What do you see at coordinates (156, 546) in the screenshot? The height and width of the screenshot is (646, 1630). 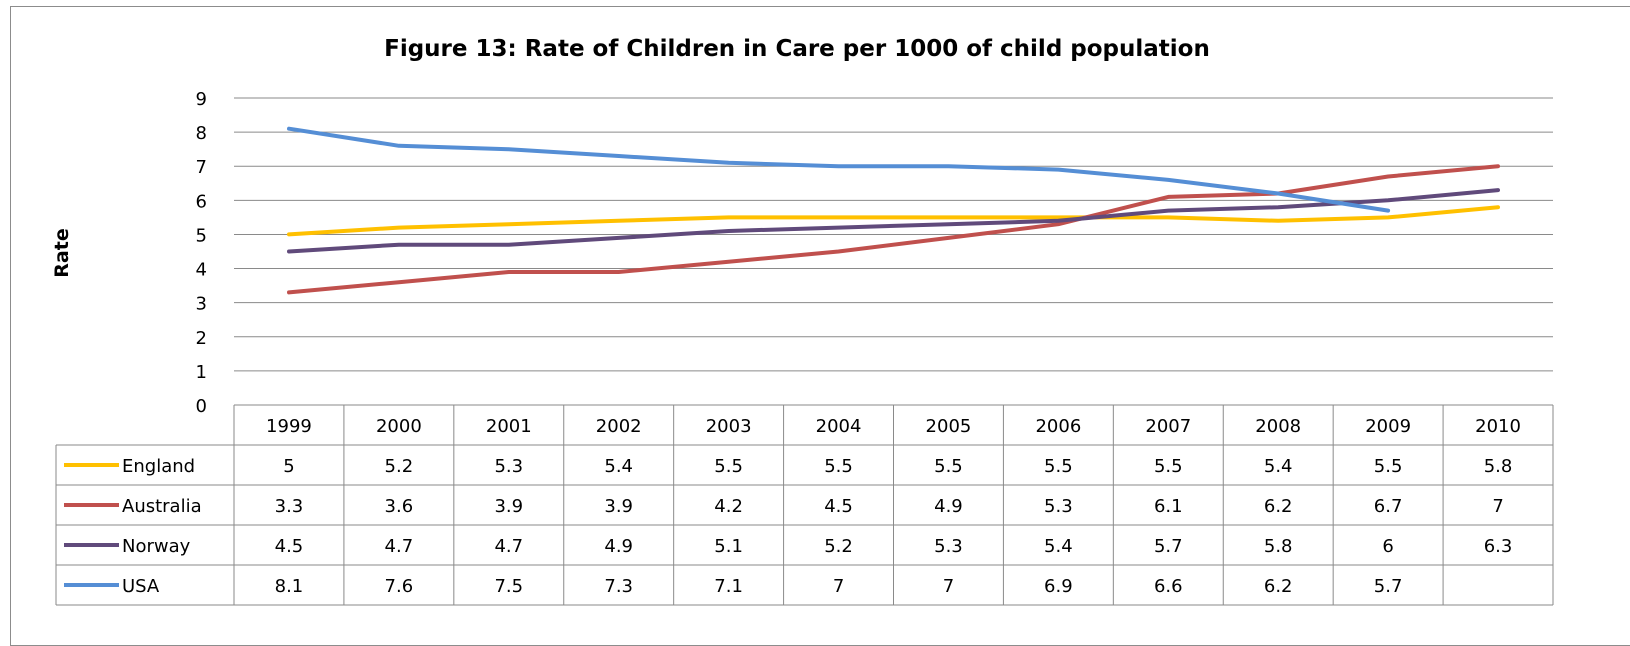 I see `legend-label: Norway` at bounding box center [156, 546].